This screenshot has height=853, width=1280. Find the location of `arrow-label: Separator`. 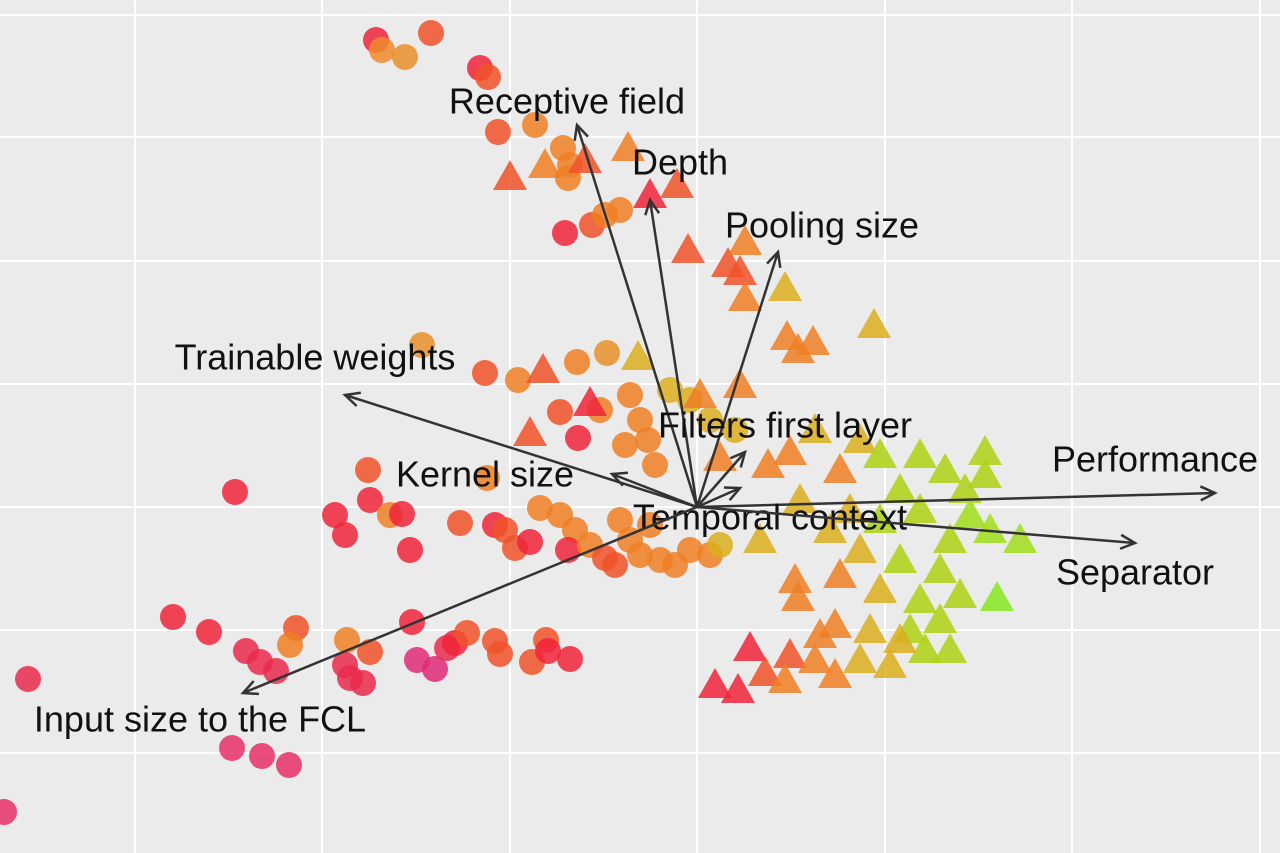

arrow-label: Separator is located at coordinates (1135, 572).